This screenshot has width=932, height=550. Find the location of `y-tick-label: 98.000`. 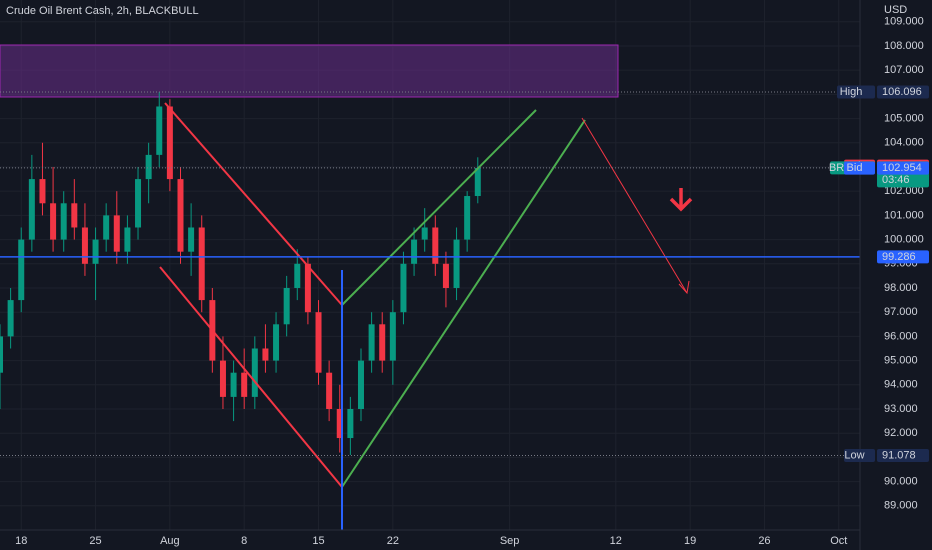

y-tick-label: 98.000 is located at coordinates (901, 288).